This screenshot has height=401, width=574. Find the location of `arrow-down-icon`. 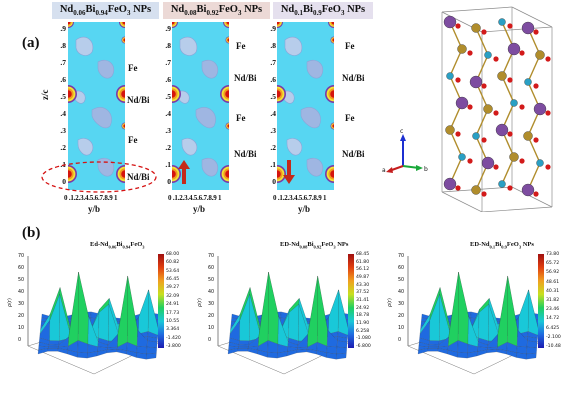

arrow-down-icon is located at coordinates (289, 172).